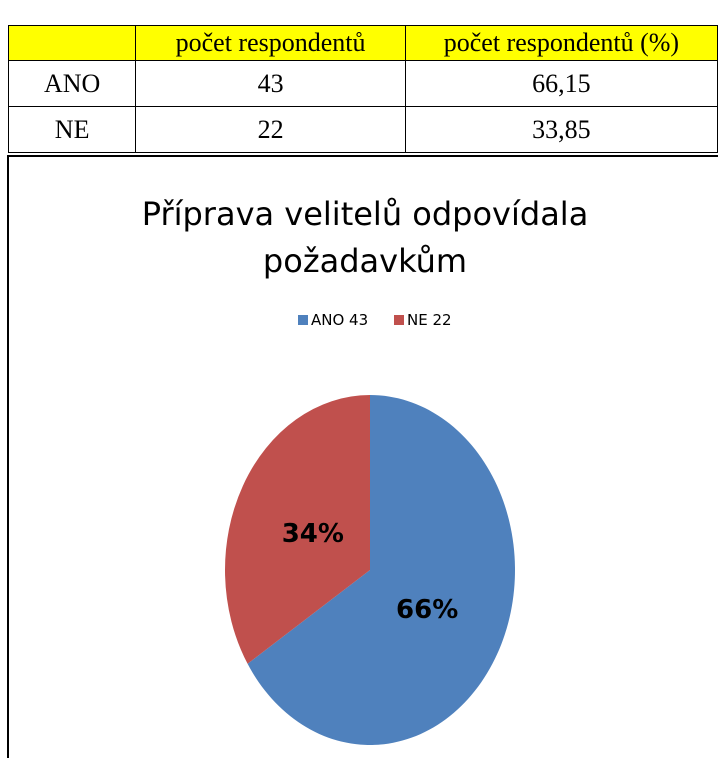 Image resolution: width=718 pixels, height=758 pixels. What do you see at coordinates (365, 214) in the screenshot?
I see `chart-title: Příprava velitelů odpovídala` at bounding box center [365, 214].